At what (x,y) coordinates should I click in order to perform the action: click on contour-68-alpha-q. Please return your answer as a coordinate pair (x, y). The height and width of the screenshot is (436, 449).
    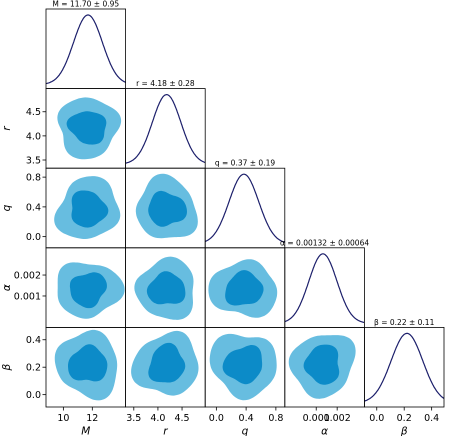
    Looking at the image, I should click on (244, 288).